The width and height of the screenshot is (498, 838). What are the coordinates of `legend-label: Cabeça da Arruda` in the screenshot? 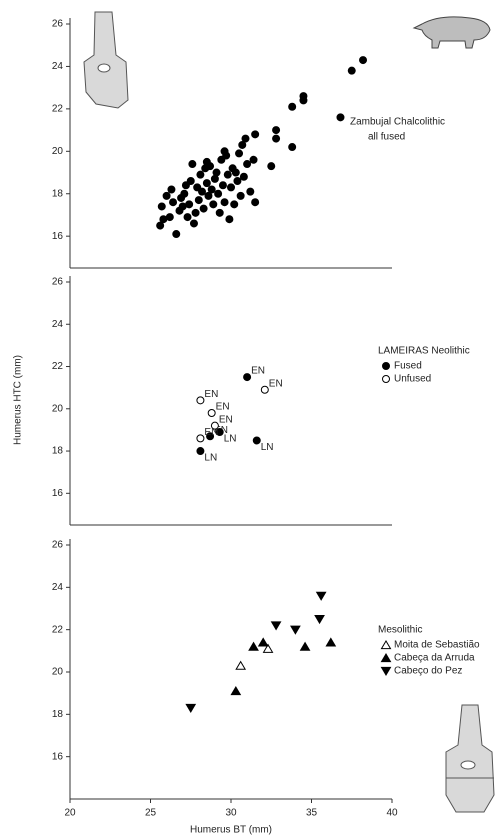 It's located at (434, 658).